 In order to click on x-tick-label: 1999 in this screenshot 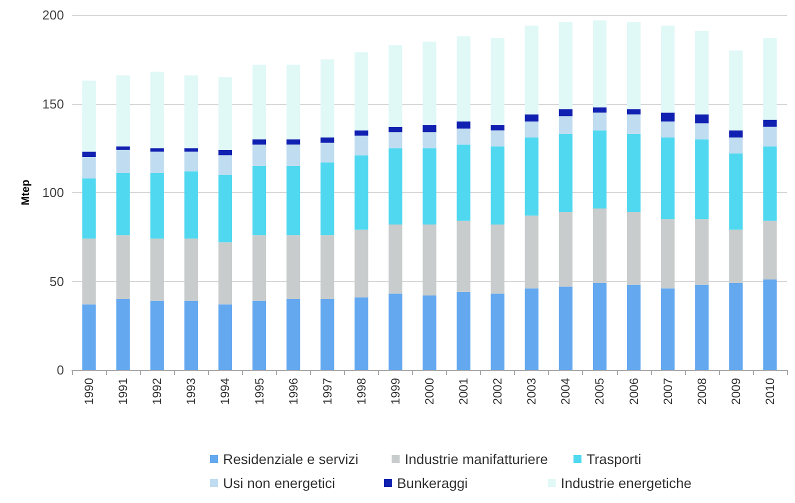, I will do `click(395, 391)`.